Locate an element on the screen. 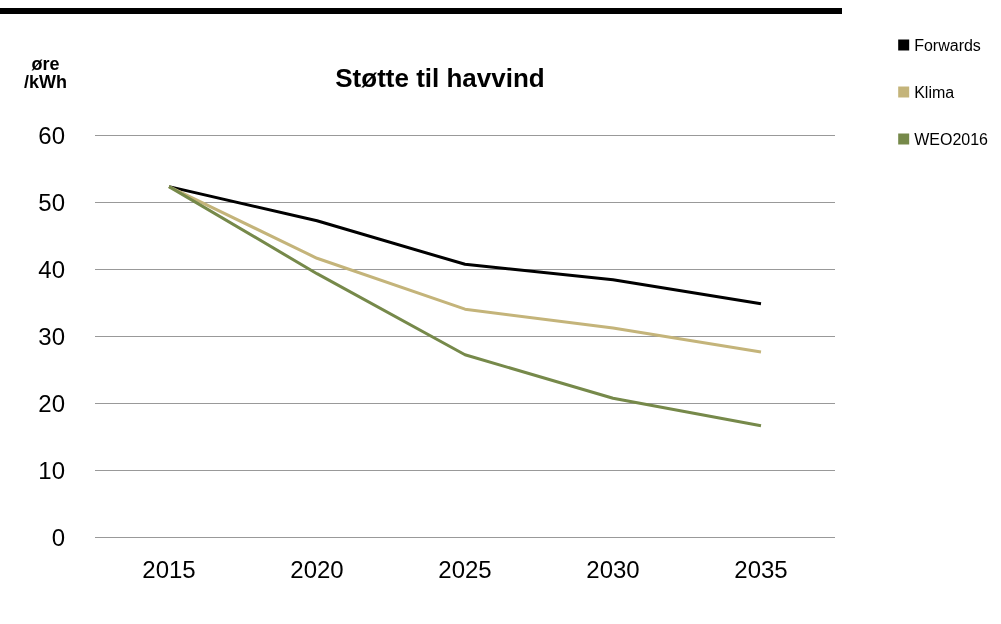 This screenshot has height=624, width=1001. y-tick-label: 20 is located at coordinates (51, 403).